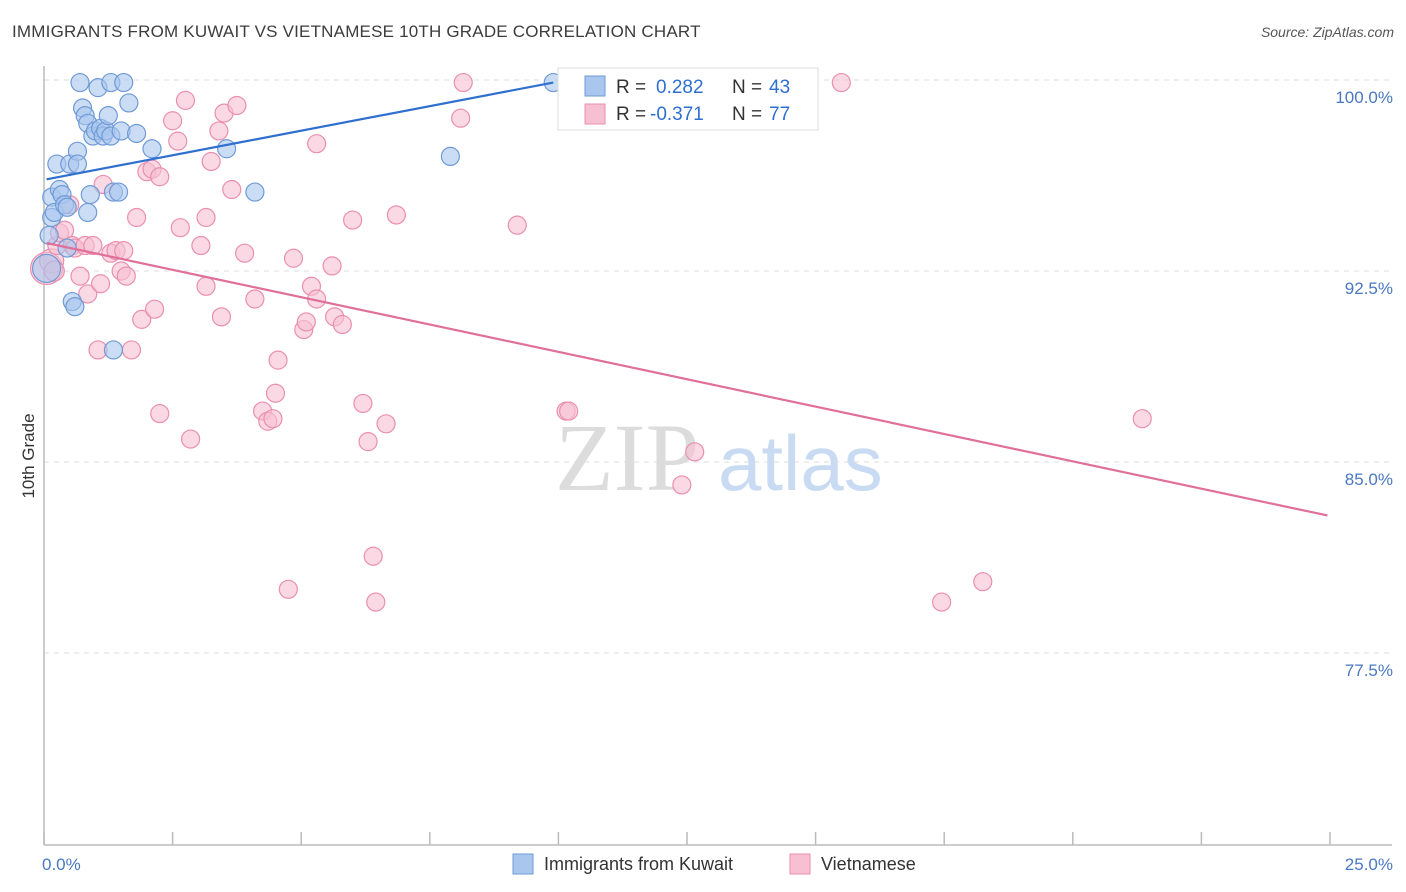 This screenshot has height=892, width=1406. Describe the element at coordinates (687, 838) in the screenshot. I see `x-ticks` at that location.